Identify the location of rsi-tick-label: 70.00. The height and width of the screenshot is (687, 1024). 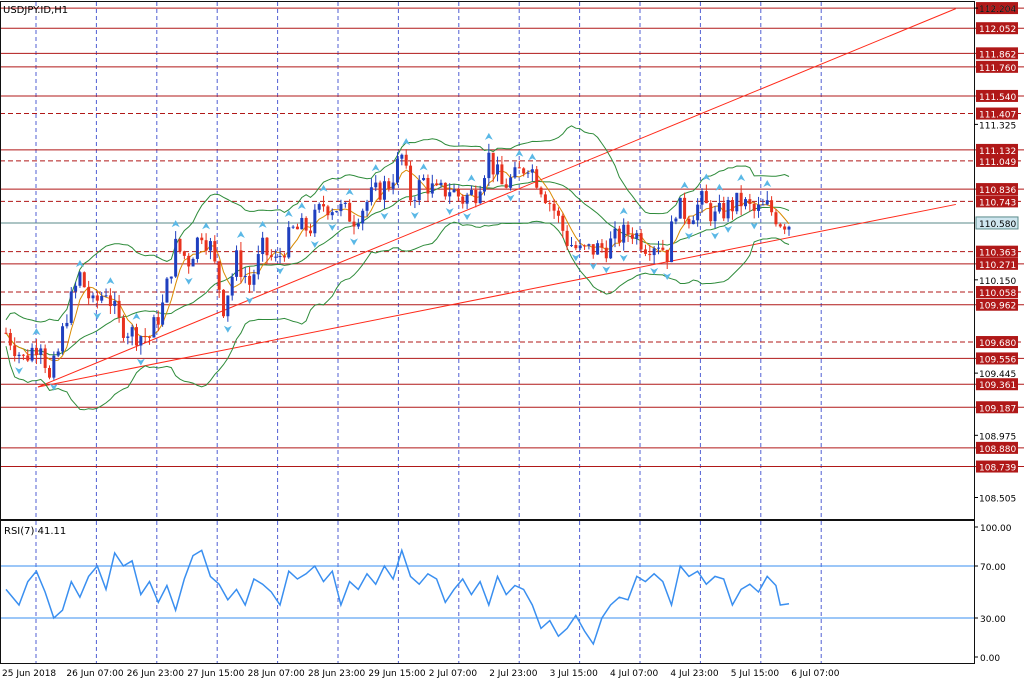
(993, 568).